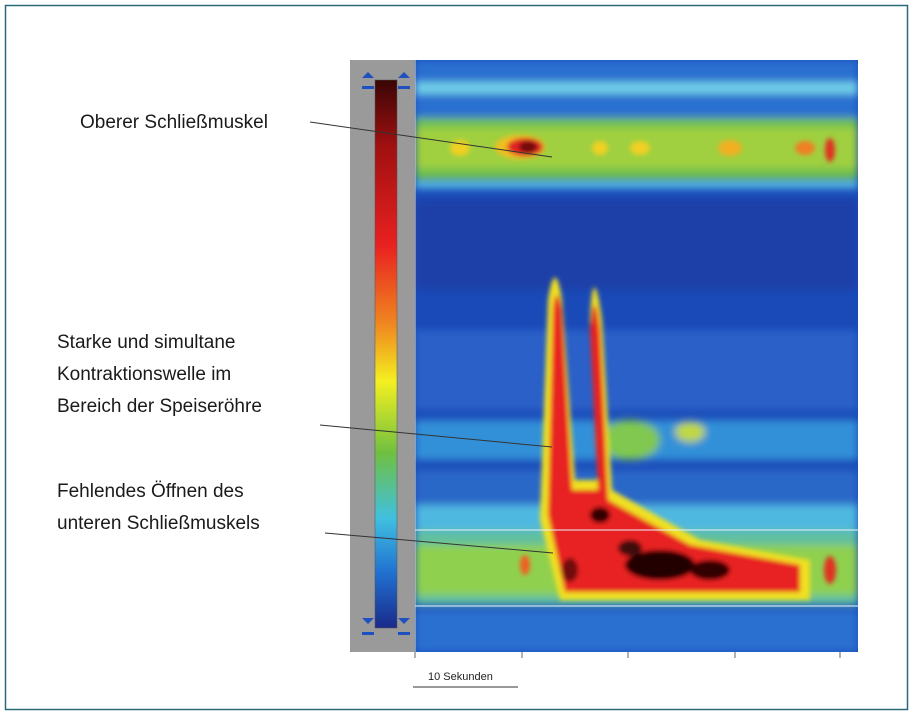 The height and width of the screenshot is (715, 913). I want to click on colorbar-arrows, so click(386, 353).